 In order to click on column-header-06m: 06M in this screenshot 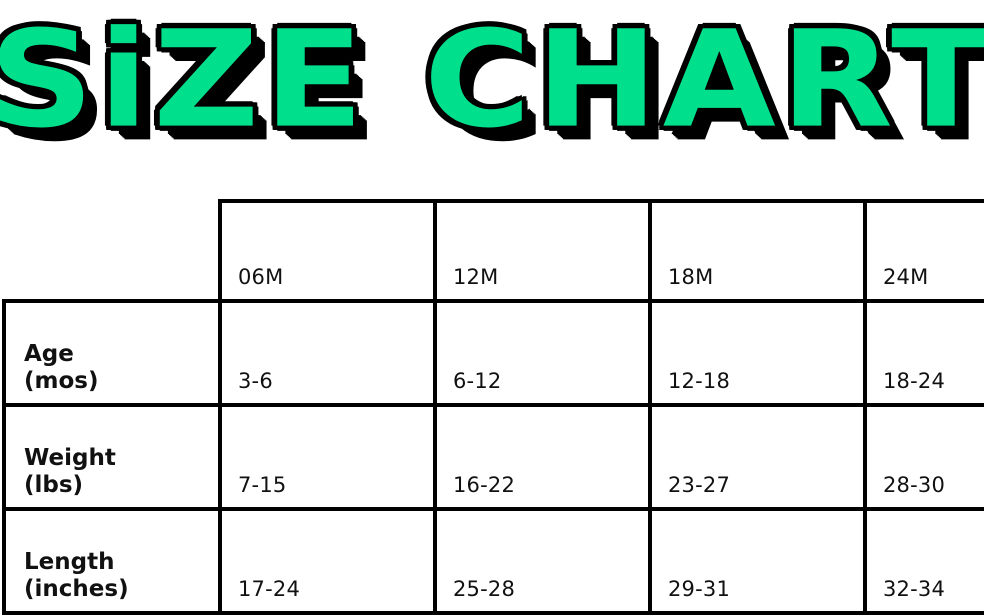, I will do `click(327, 251)`.